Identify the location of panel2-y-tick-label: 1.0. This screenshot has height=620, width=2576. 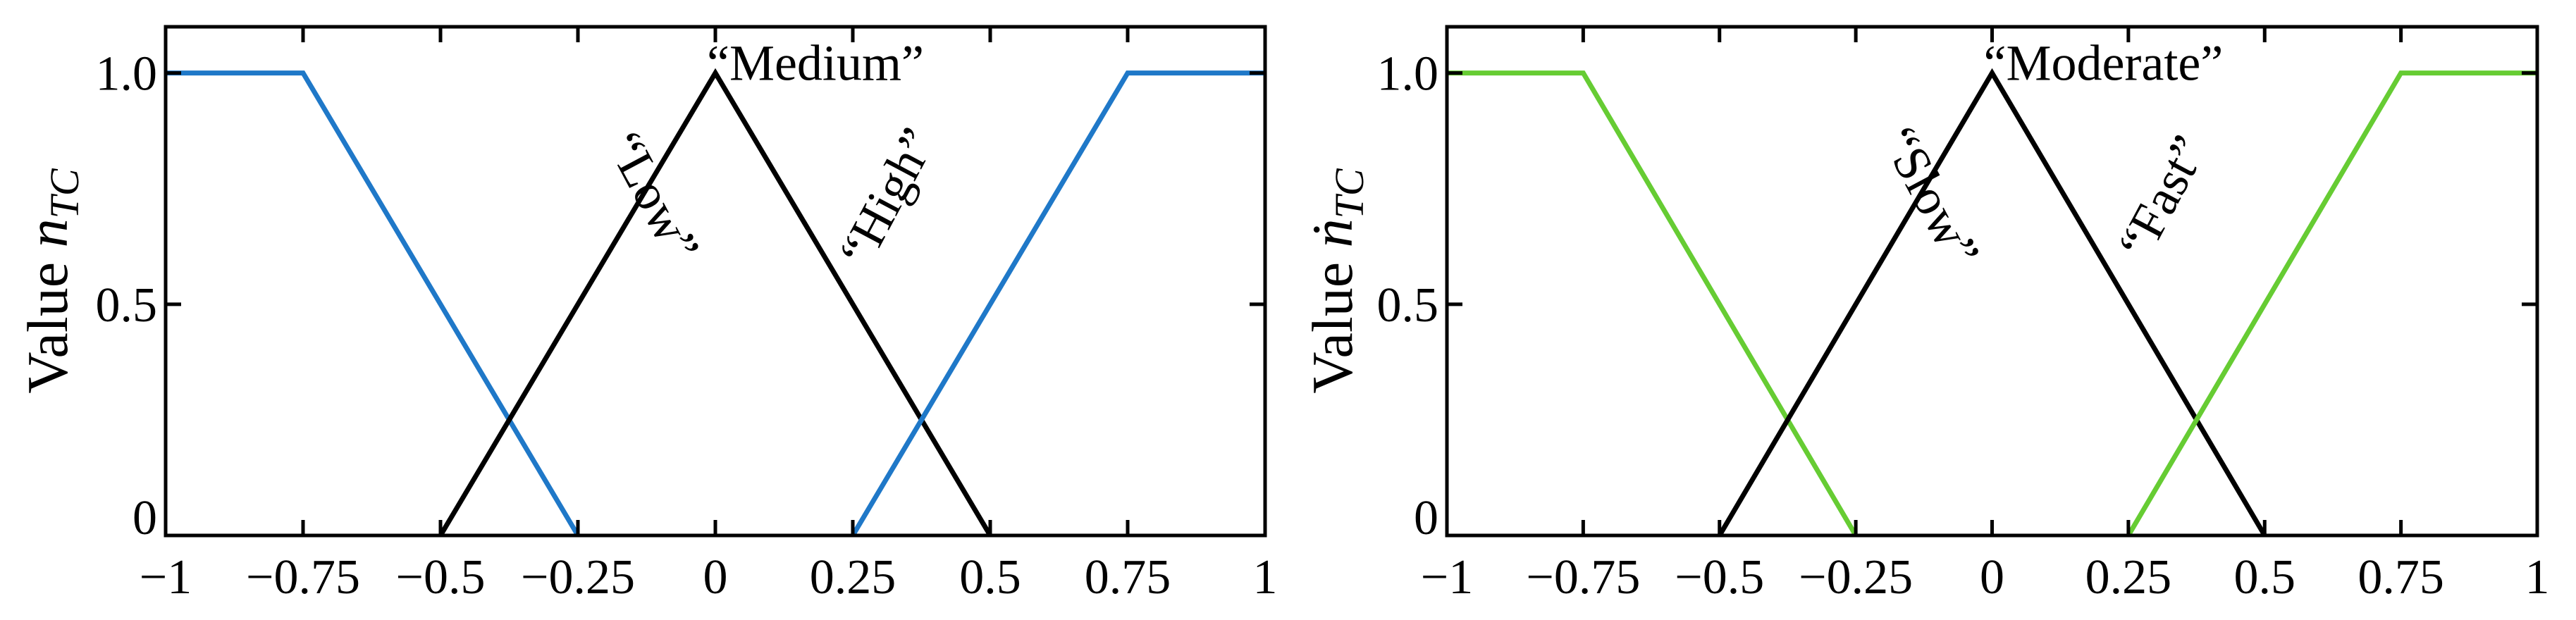
(1408, 74).